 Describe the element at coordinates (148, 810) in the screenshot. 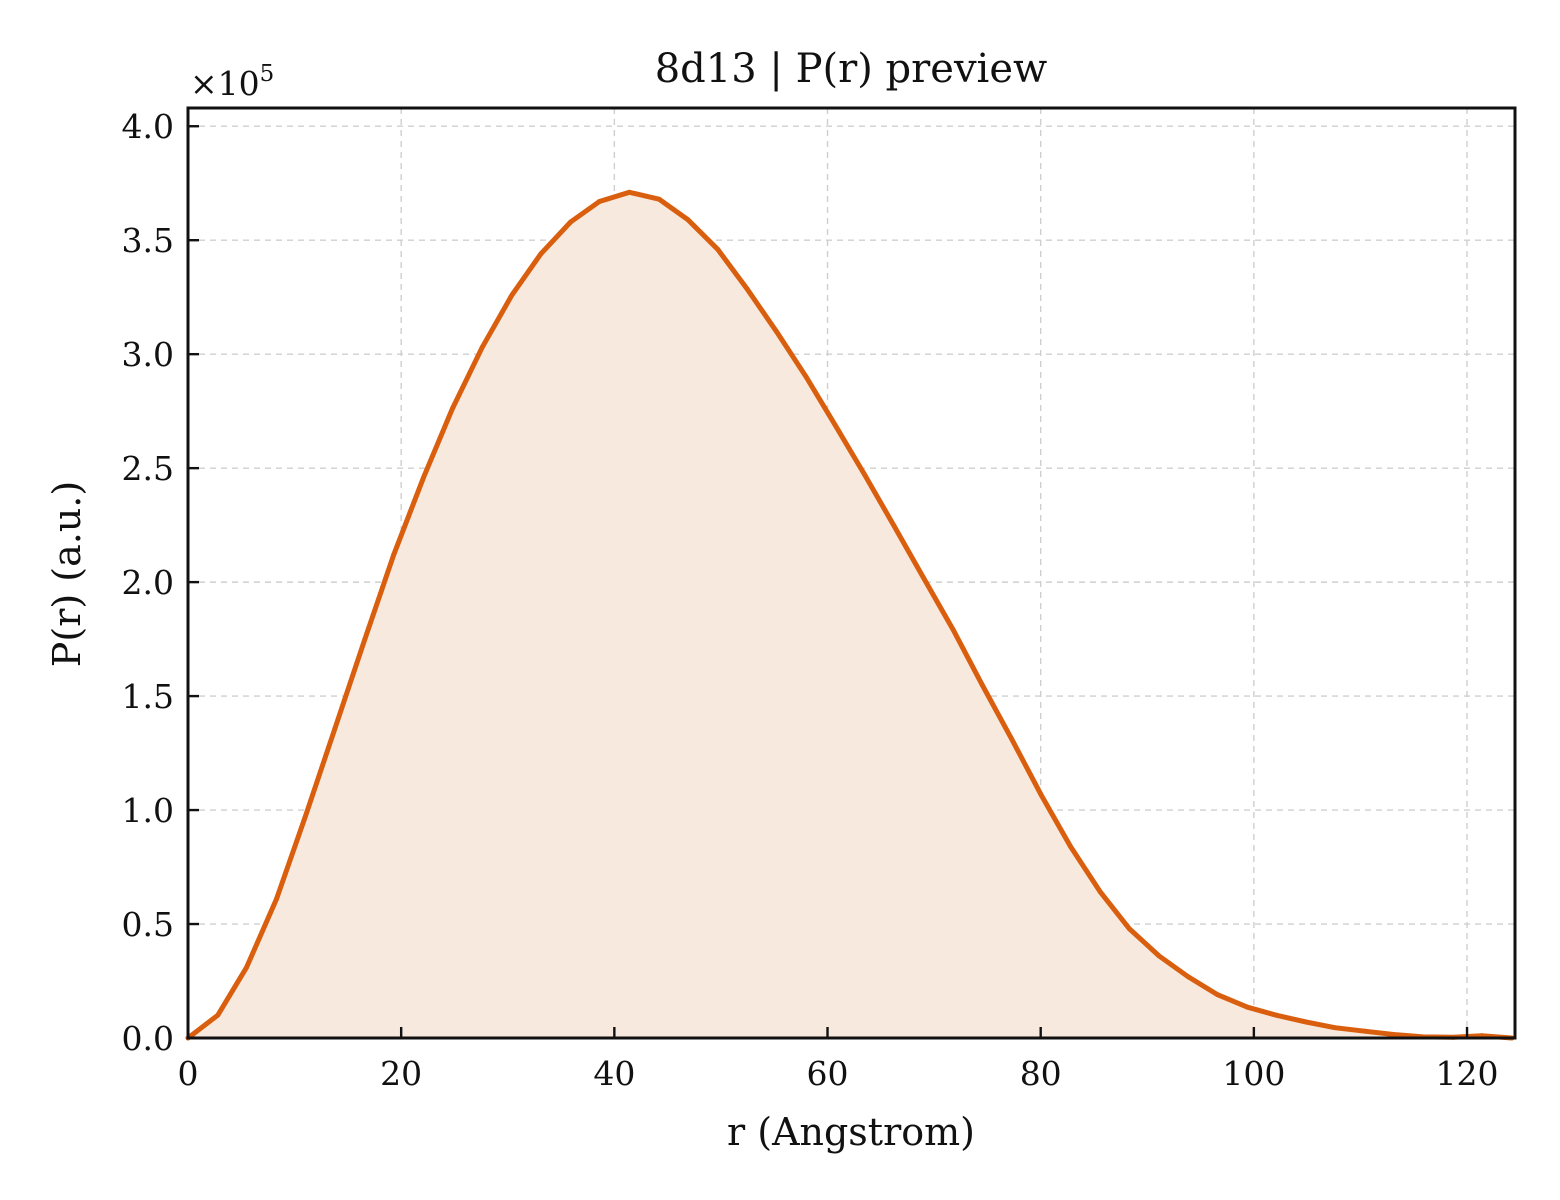

I see `y-tick-label: 1.0` at that location.